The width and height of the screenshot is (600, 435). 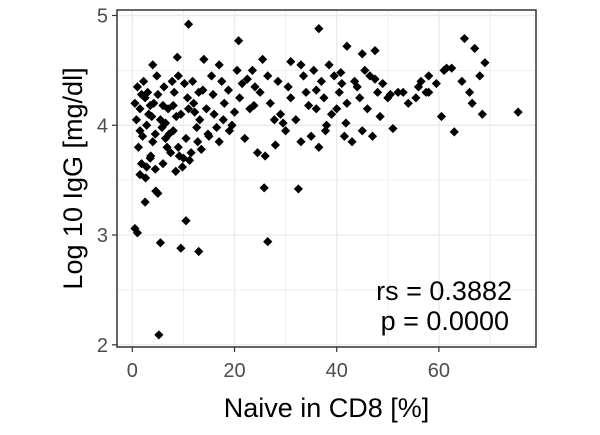 What do you see at coordinates (102, 126) in the screenshot?
I see `y-tick-label: 4` at bounding box center [102, 126].